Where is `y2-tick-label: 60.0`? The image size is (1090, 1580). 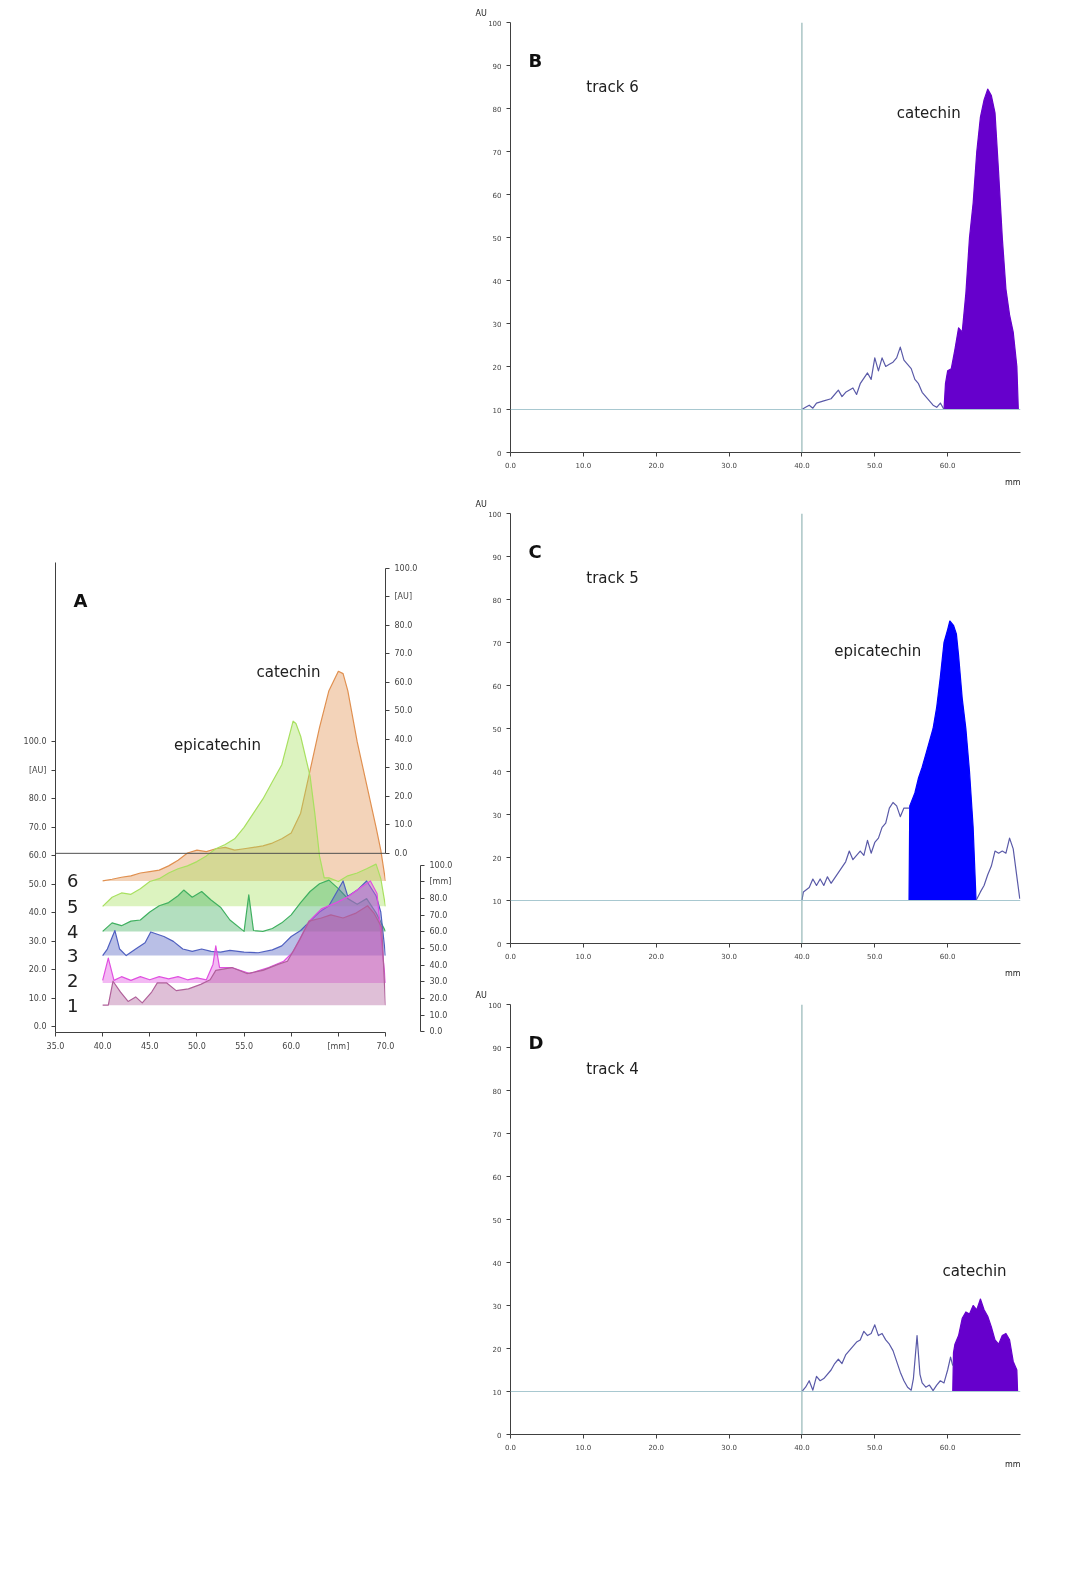
y2-tick-label: 60.0 is located at coordinates (403, 682).